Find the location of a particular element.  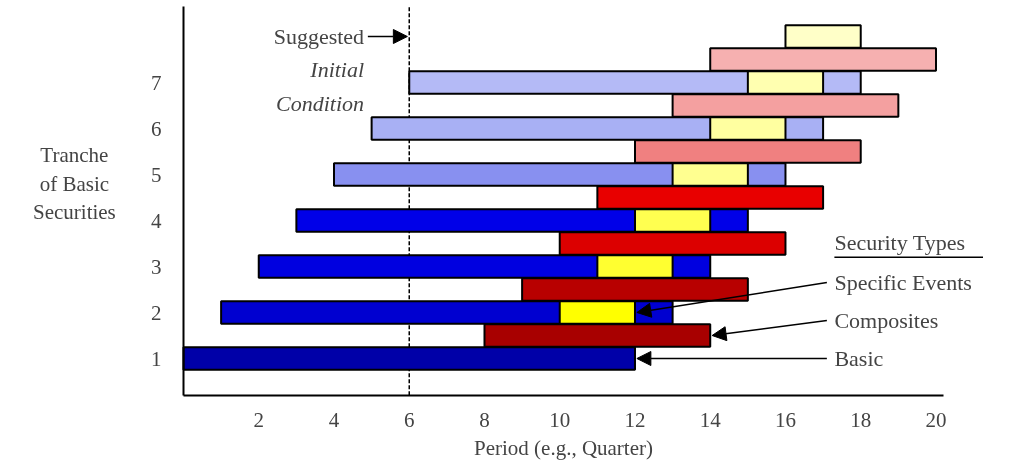

x-axis-title: Period (e.g., Quarter) is located at coordinates (563, 447).